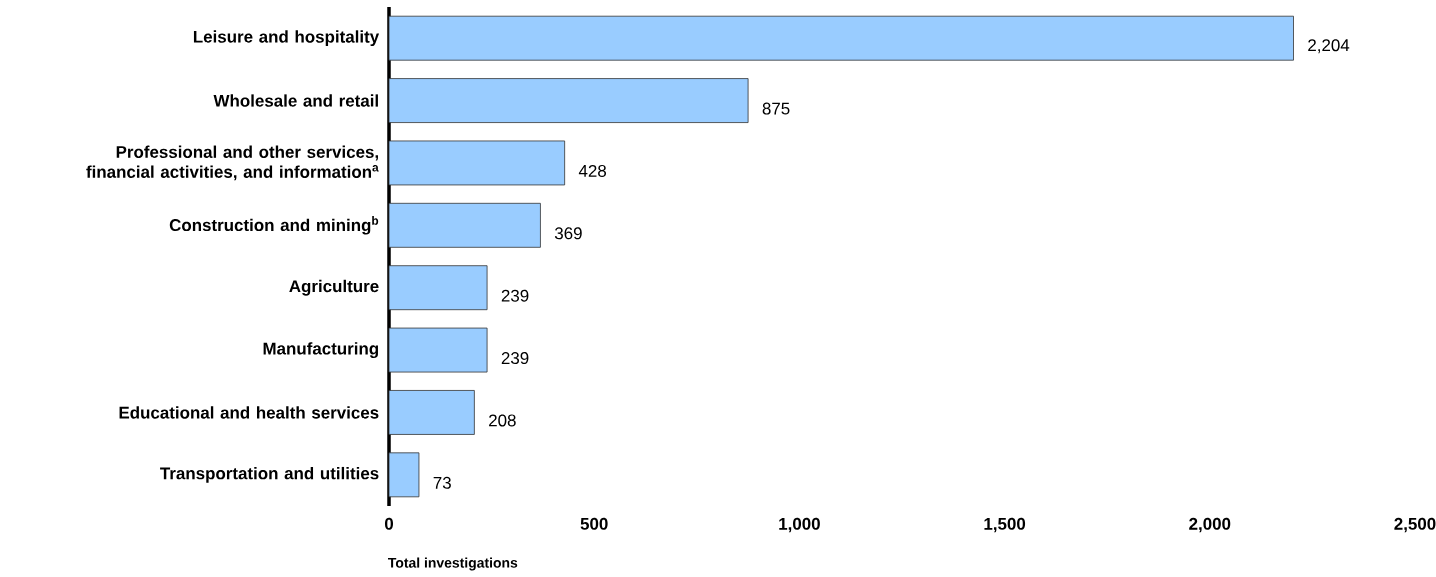 The height and width of the screenshot is (577, 1436). I want to click on y-tick-label: Educational and health services, so click(249, 412).